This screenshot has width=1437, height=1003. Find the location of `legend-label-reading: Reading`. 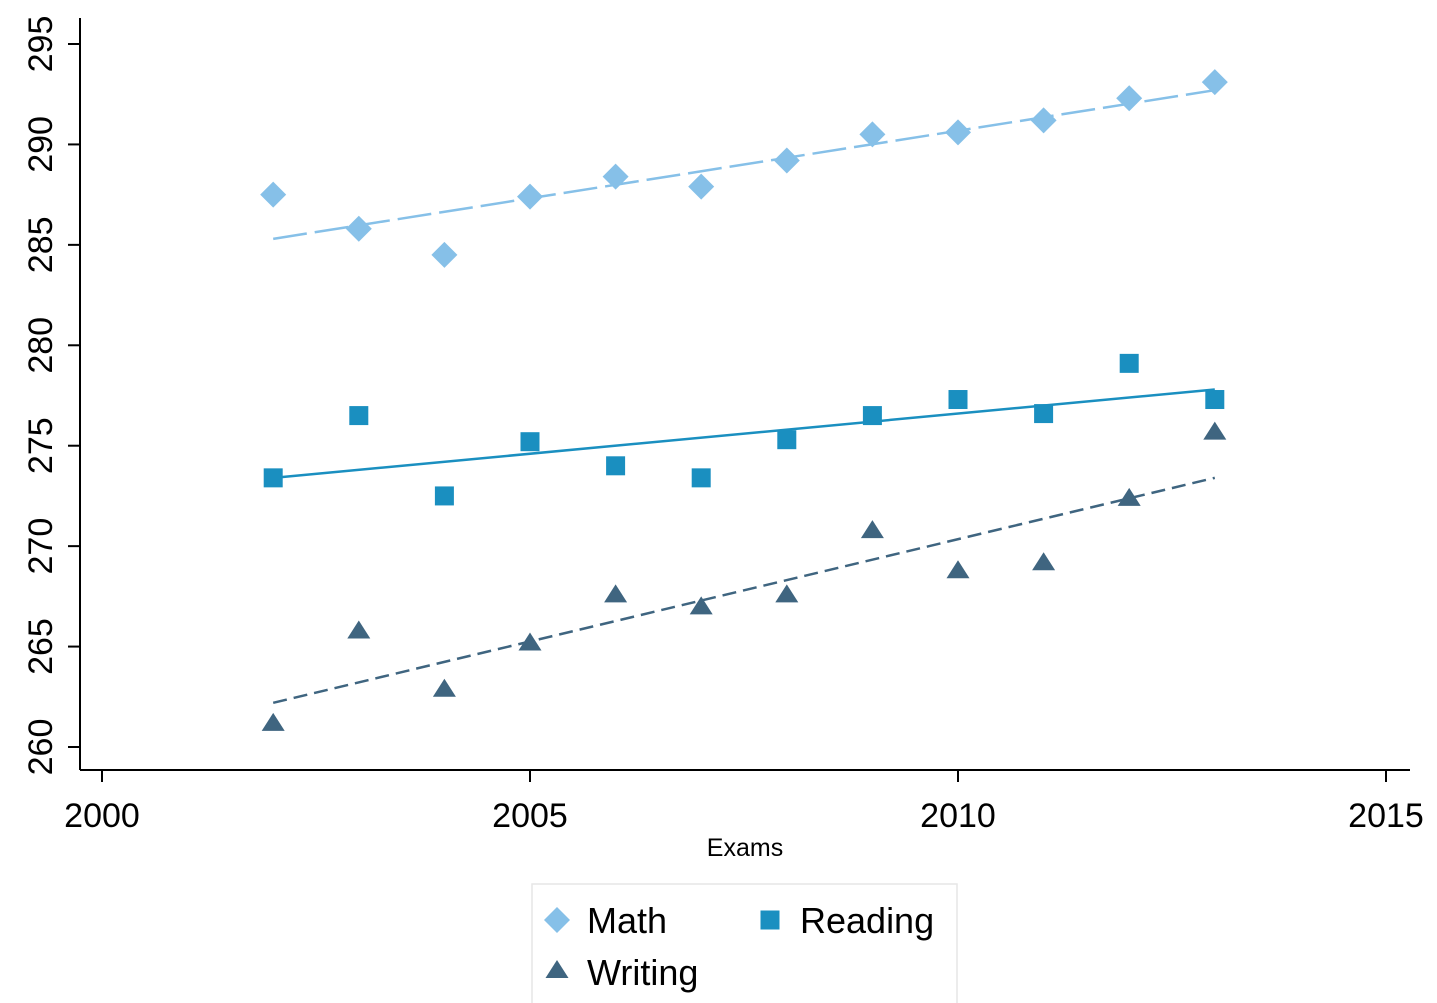

legend-label-reading: Reading is located at coordinates (867, 920).